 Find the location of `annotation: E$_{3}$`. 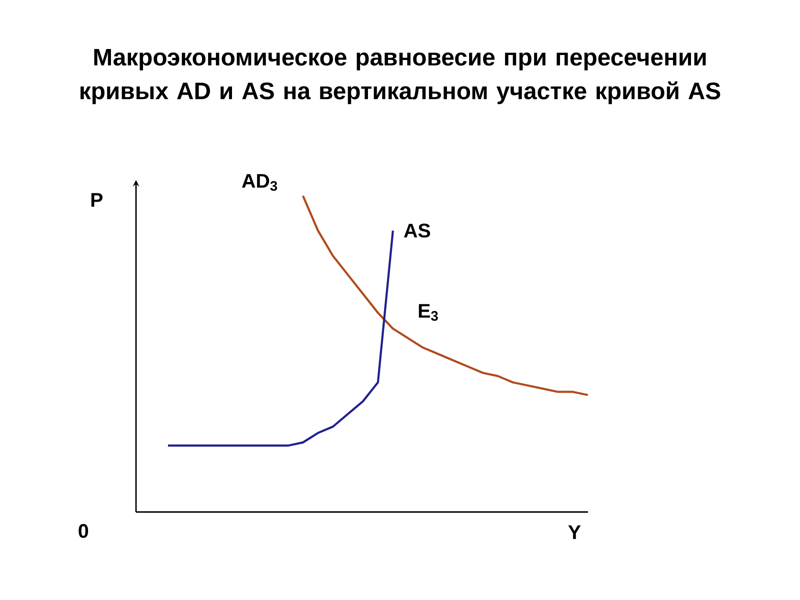

annotation: E$_{3}$ is located at coordinates (428, 312).